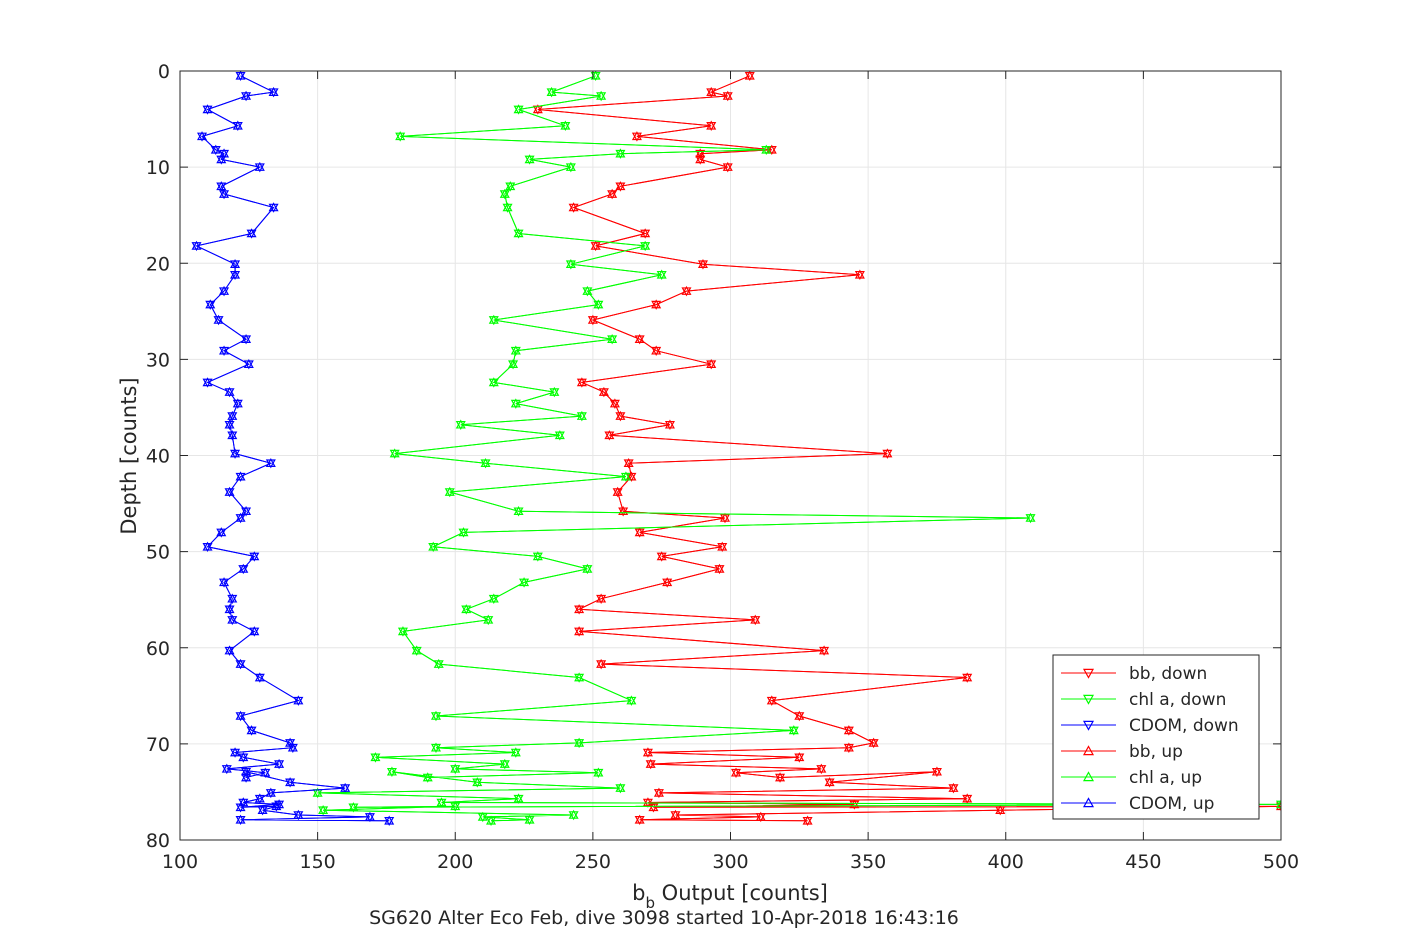  I want to click on legend-marker, so click(1088, 699).